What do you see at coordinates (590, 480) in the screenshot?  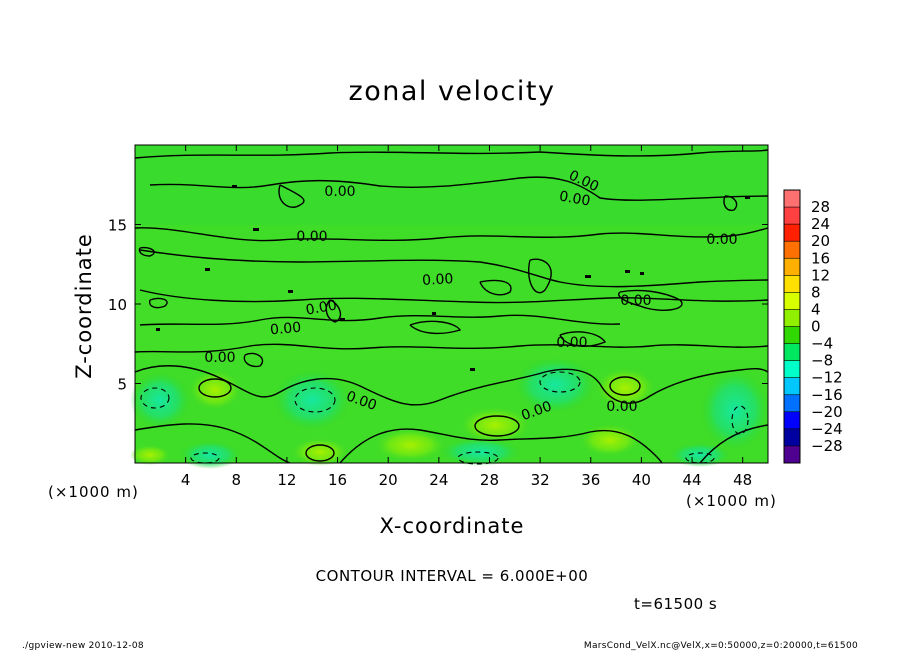 I see `x-tick-label: 36` at bounding box center [590, 480].